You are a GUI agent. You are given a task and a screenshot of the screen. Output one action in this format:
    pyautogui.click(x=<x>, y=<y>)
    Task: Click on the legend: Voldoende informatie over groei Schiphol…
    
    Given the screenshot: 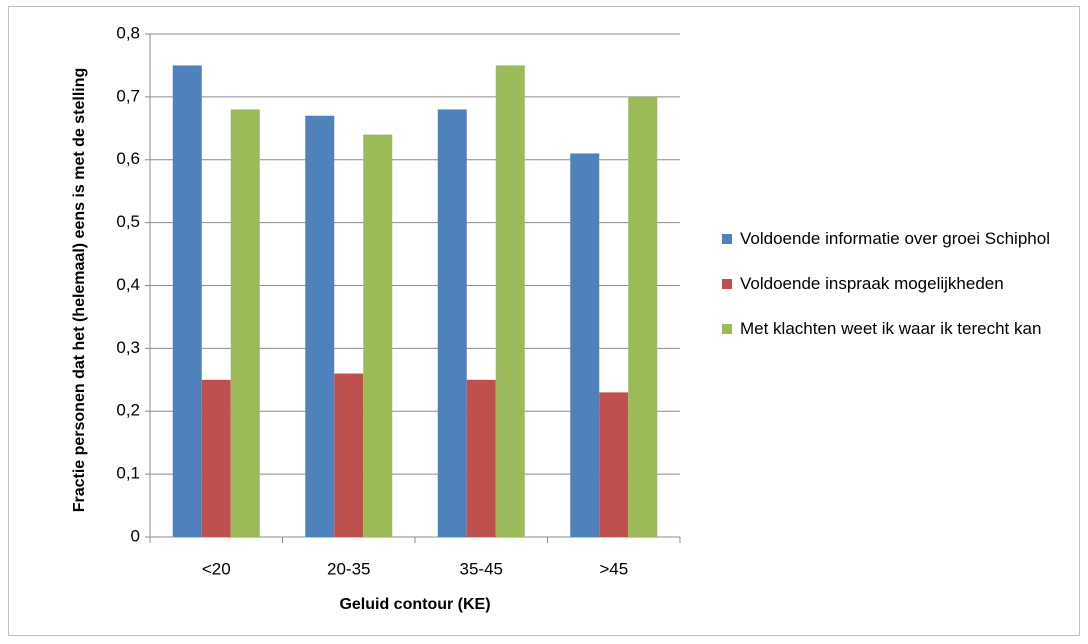 What is the action you would take?
    pyautogui.click(x=905, y=292)
    